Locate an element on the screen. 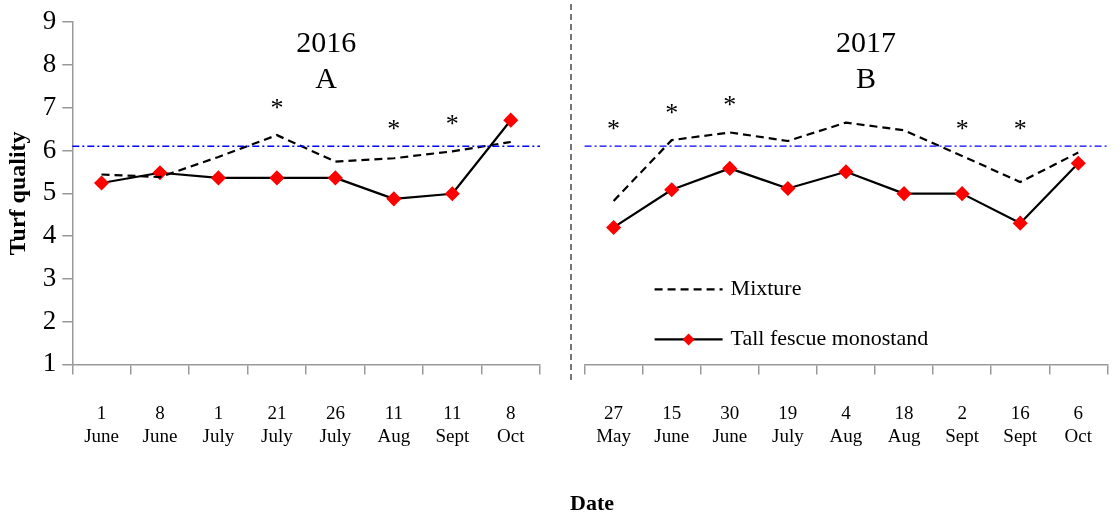  x-tick-label: 21 July is located at coordinates (277, 423).